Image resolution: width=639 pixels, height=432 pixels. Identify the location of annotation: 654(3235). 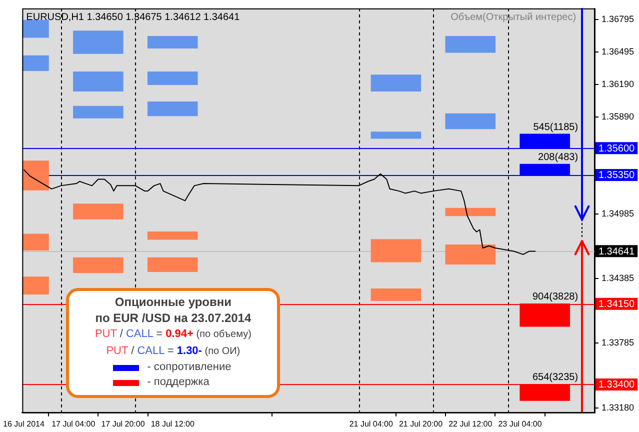
(555, 378).